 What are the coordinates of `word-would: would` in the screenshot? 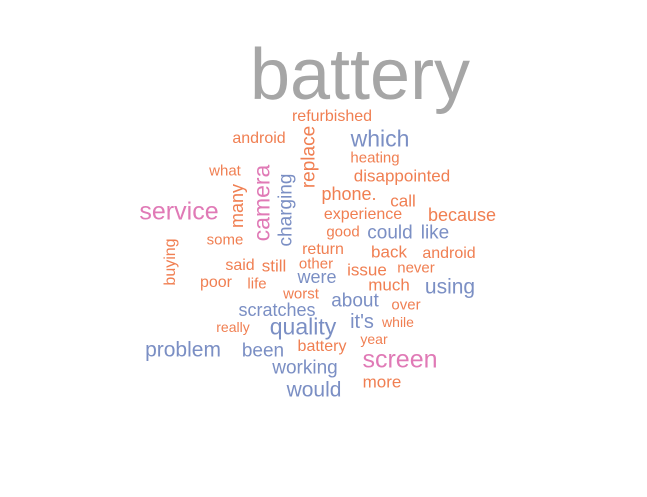 It's located at (314, 390).